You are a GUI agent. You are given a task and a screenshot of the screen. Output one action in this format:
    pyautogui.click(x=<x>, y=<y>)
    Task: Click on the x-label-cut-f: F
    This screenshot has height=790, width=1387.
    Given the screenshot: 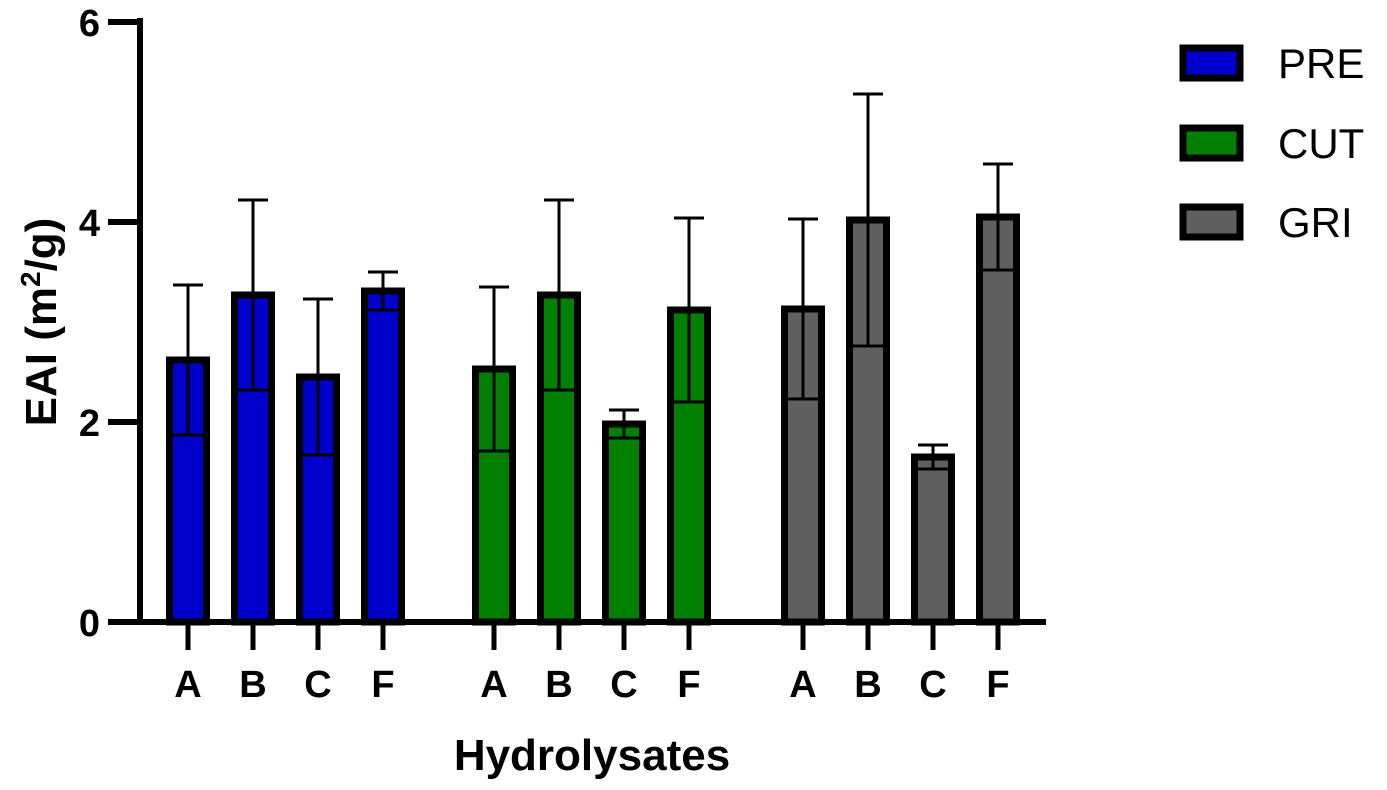 What is the action you would take?
    pyautogui.click(x=688, y=685)
    